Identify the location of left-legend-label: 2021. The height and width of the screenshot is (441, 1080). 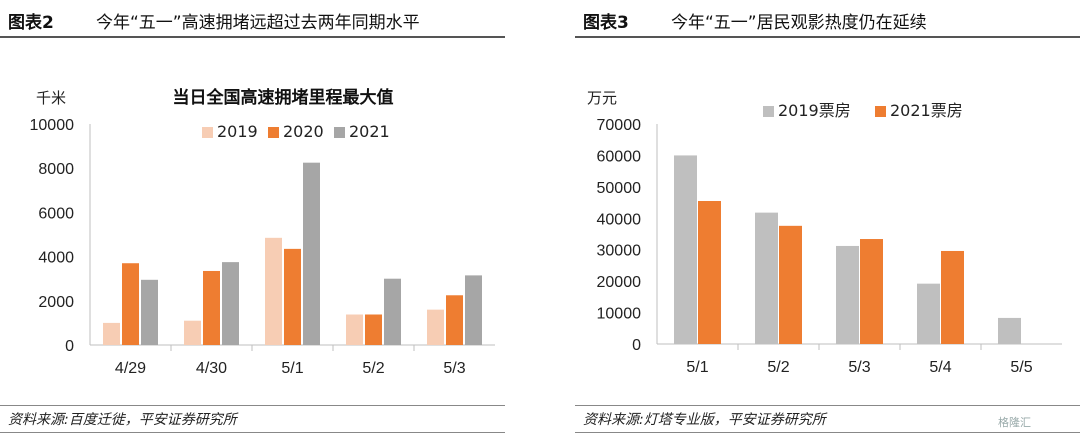
(369, 131).